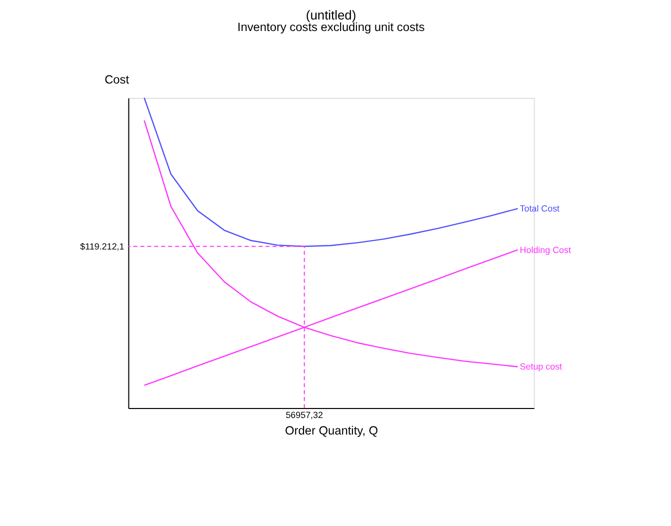 This screenshot has width=671, height=526. What do you see at coordinates (541, 367) in the screenshot?
I see `series-label: Setup cost` at bounding box center [541, 367].